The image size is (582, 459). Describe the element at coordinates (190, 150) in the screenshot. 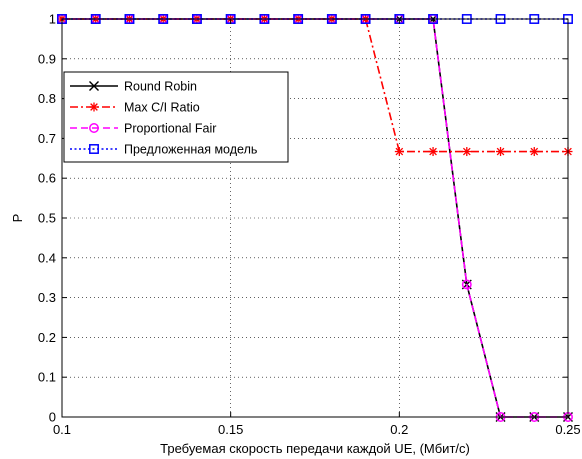

I see `legend-label: Предложенная модель` at that location.